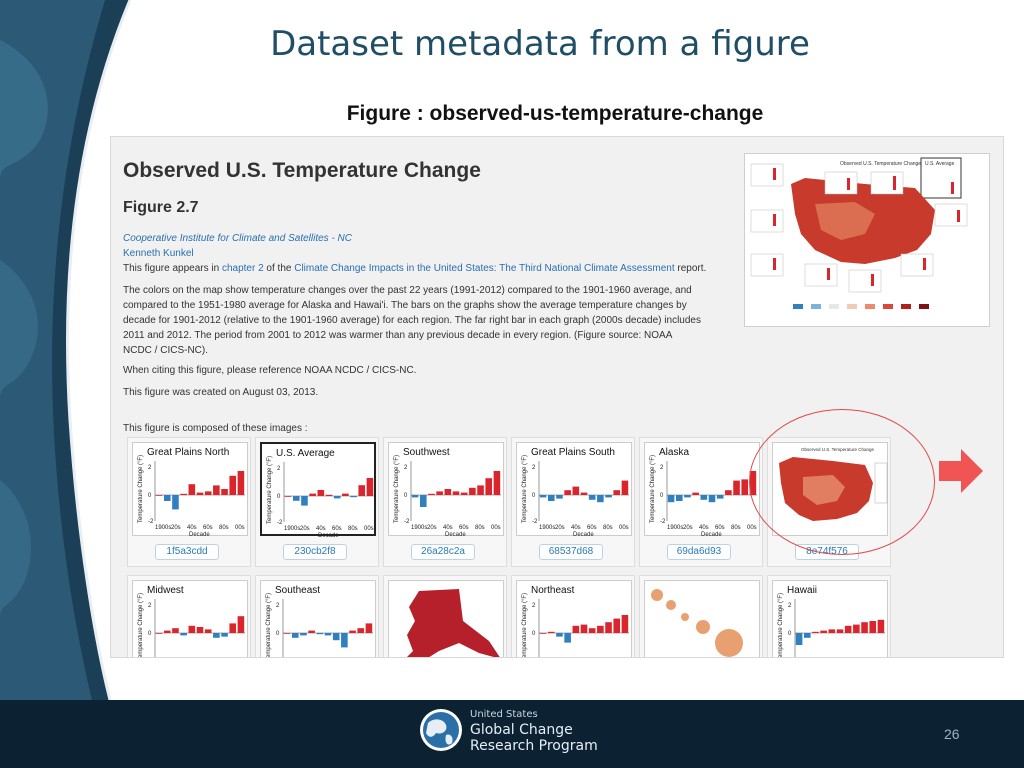  I want to click on chart-region-title: Midwest, so click(165, 590).